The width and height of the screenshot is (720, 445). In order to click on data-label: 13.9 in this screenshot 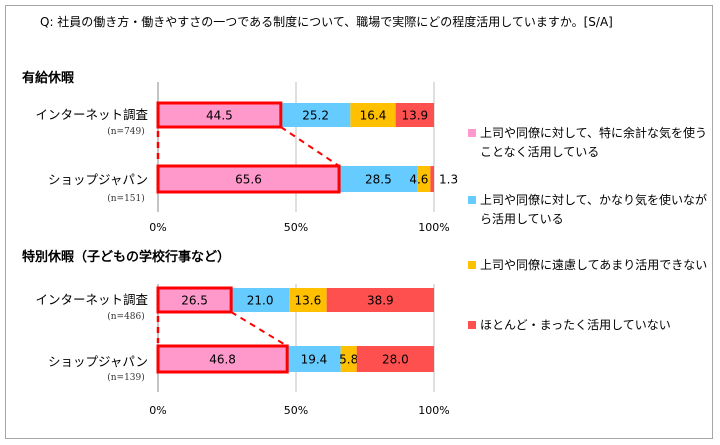, I will do `click(414, 116)`.